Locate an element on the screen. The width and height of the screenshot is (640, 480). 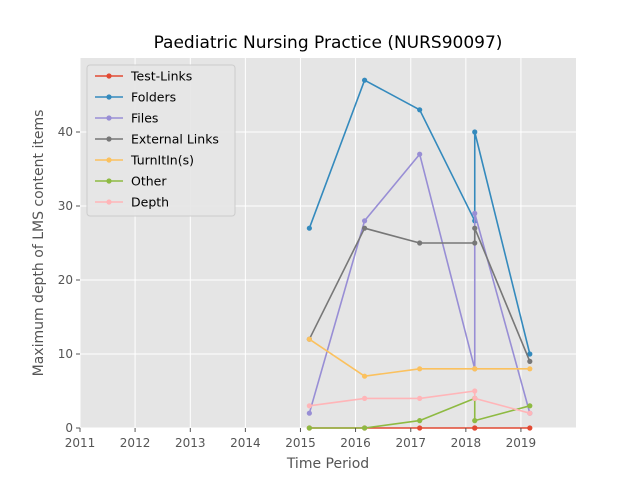
legend-item: Folders is located at coordinates (135, 97).